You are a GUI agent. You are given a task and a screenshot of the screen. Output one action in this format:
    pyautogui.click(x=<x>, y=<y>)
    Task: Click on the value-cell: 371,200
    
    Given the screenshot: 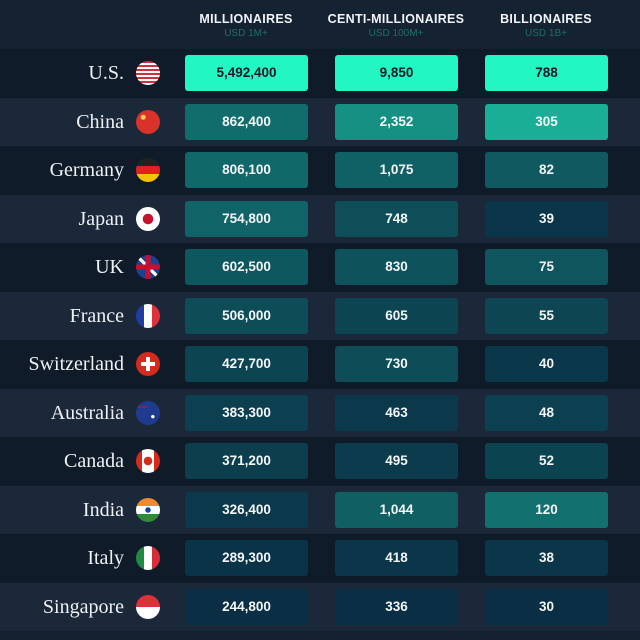 What is the action you would take?
    pyautogui.click(x=246, y=461)
    